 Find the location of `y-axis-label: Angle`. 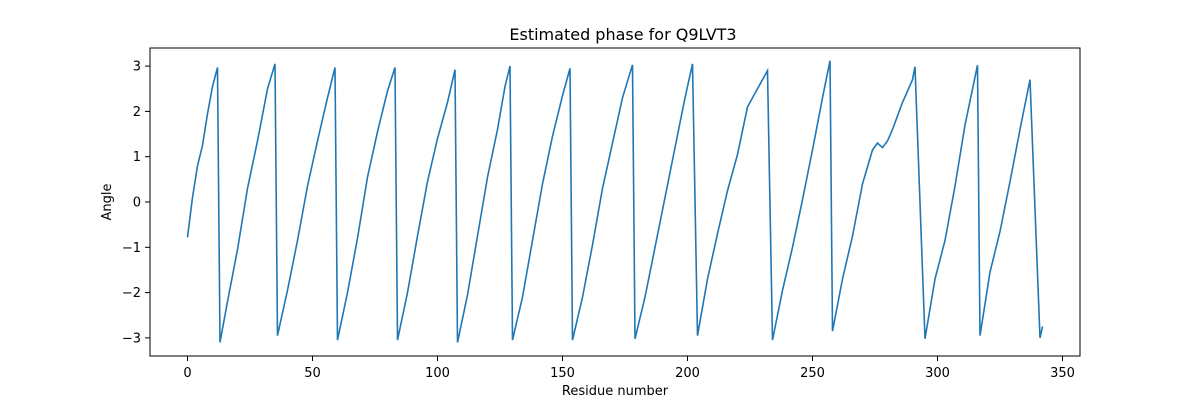

y-axis-label: Angle is located at coordinates (107, 202).